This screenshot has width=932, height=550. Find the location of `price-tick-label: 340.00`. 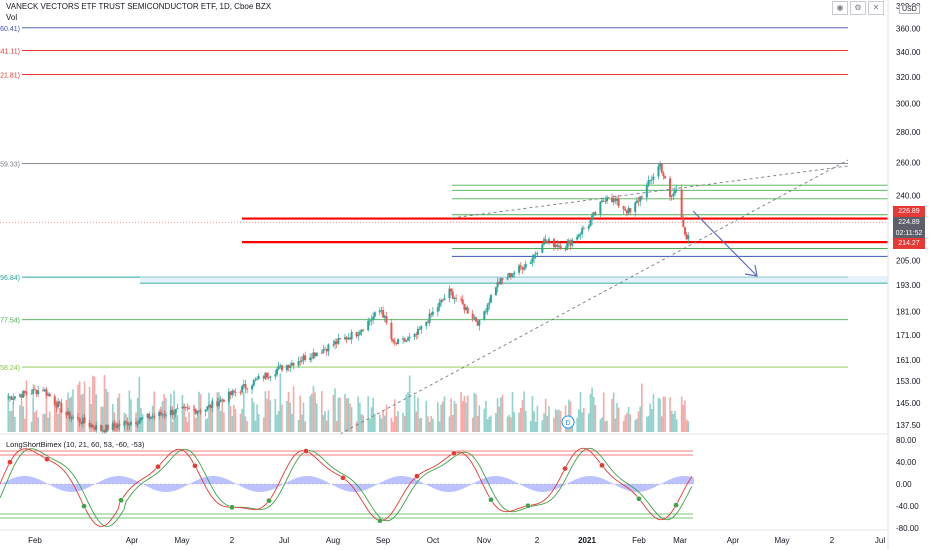

price-tick-label: 340.00 is located at coordinates (908, 52).